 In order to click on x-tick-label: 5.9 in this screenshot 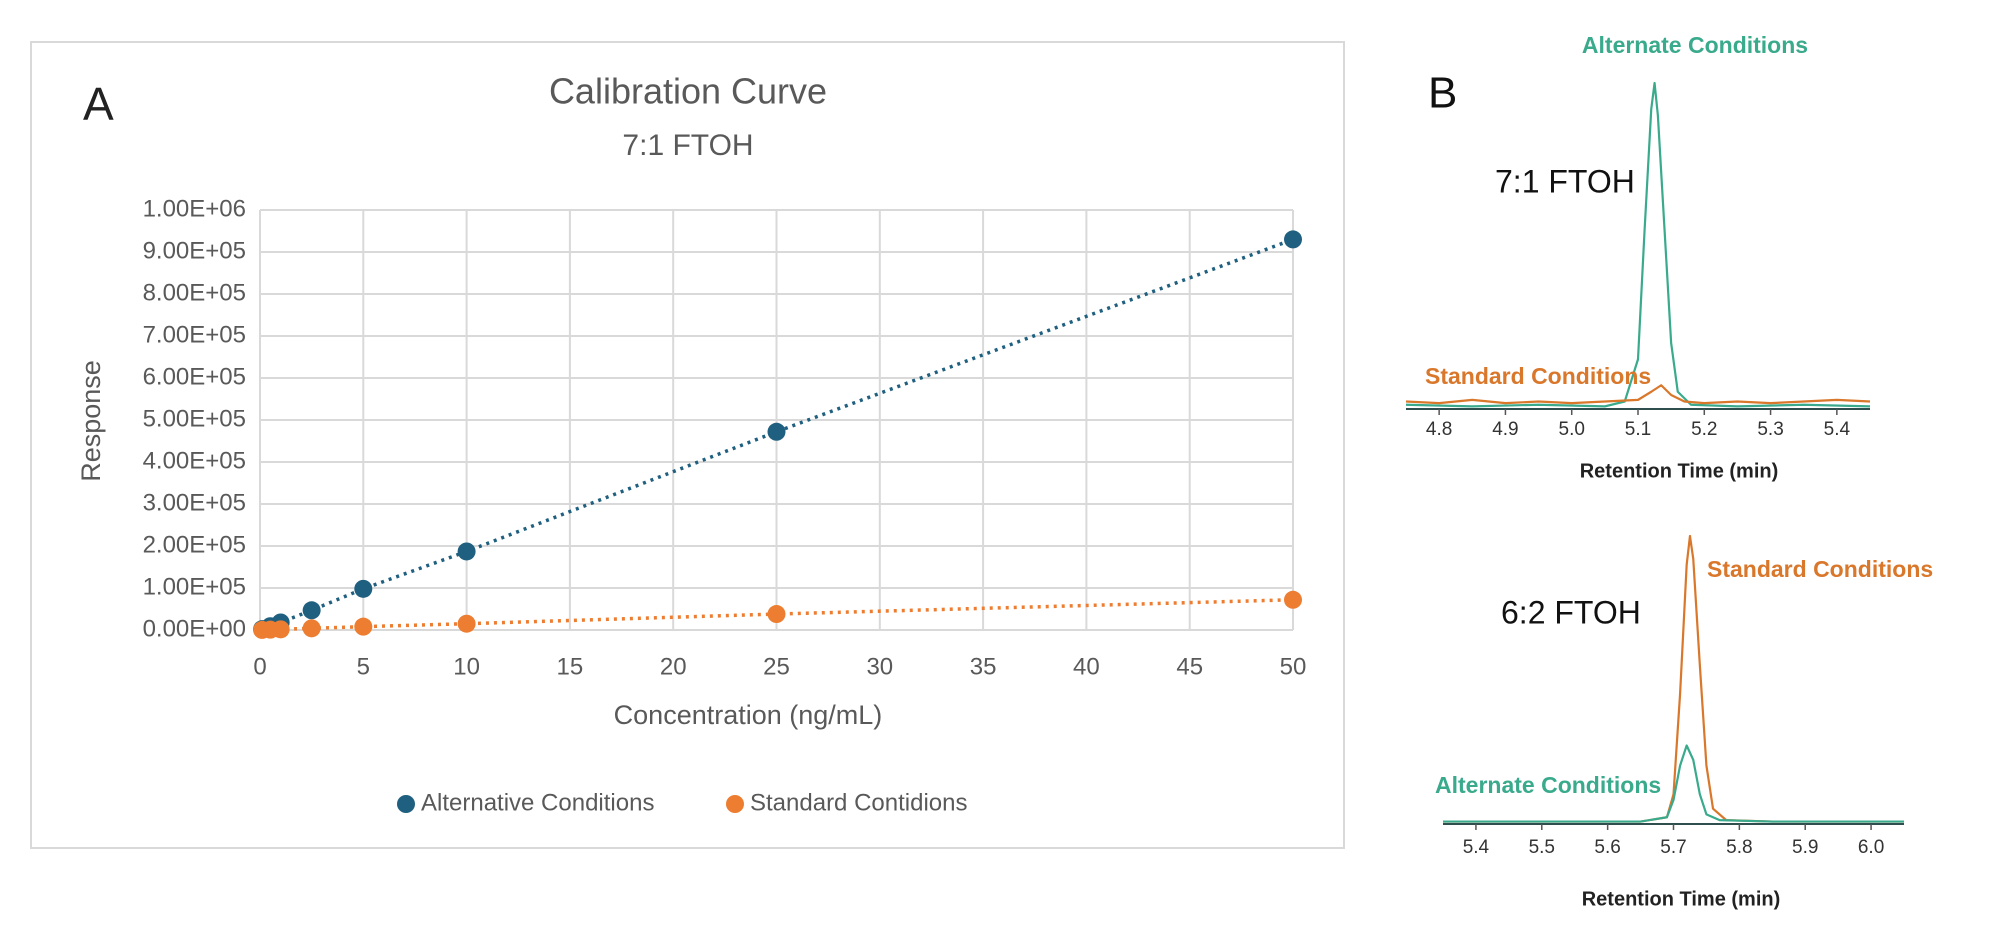, I will do `click(1805, 847)`.